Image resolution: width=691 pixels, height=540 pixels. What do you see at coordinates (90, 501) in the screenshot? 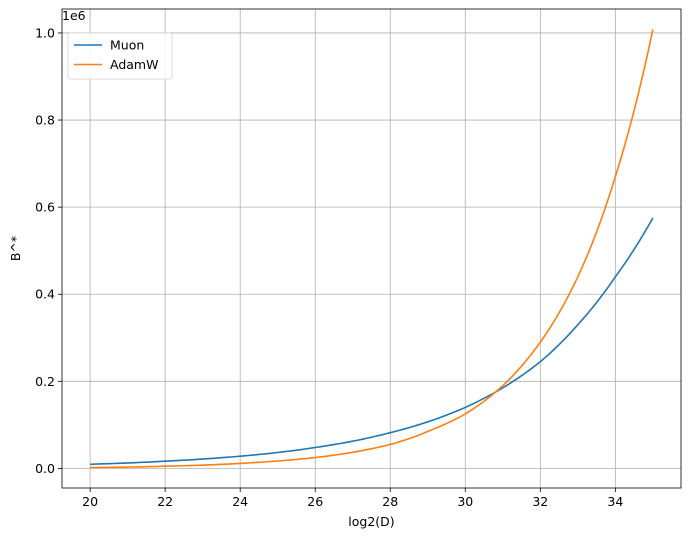
I see `x-tick-label: 20` at bounding box center [90, 501].